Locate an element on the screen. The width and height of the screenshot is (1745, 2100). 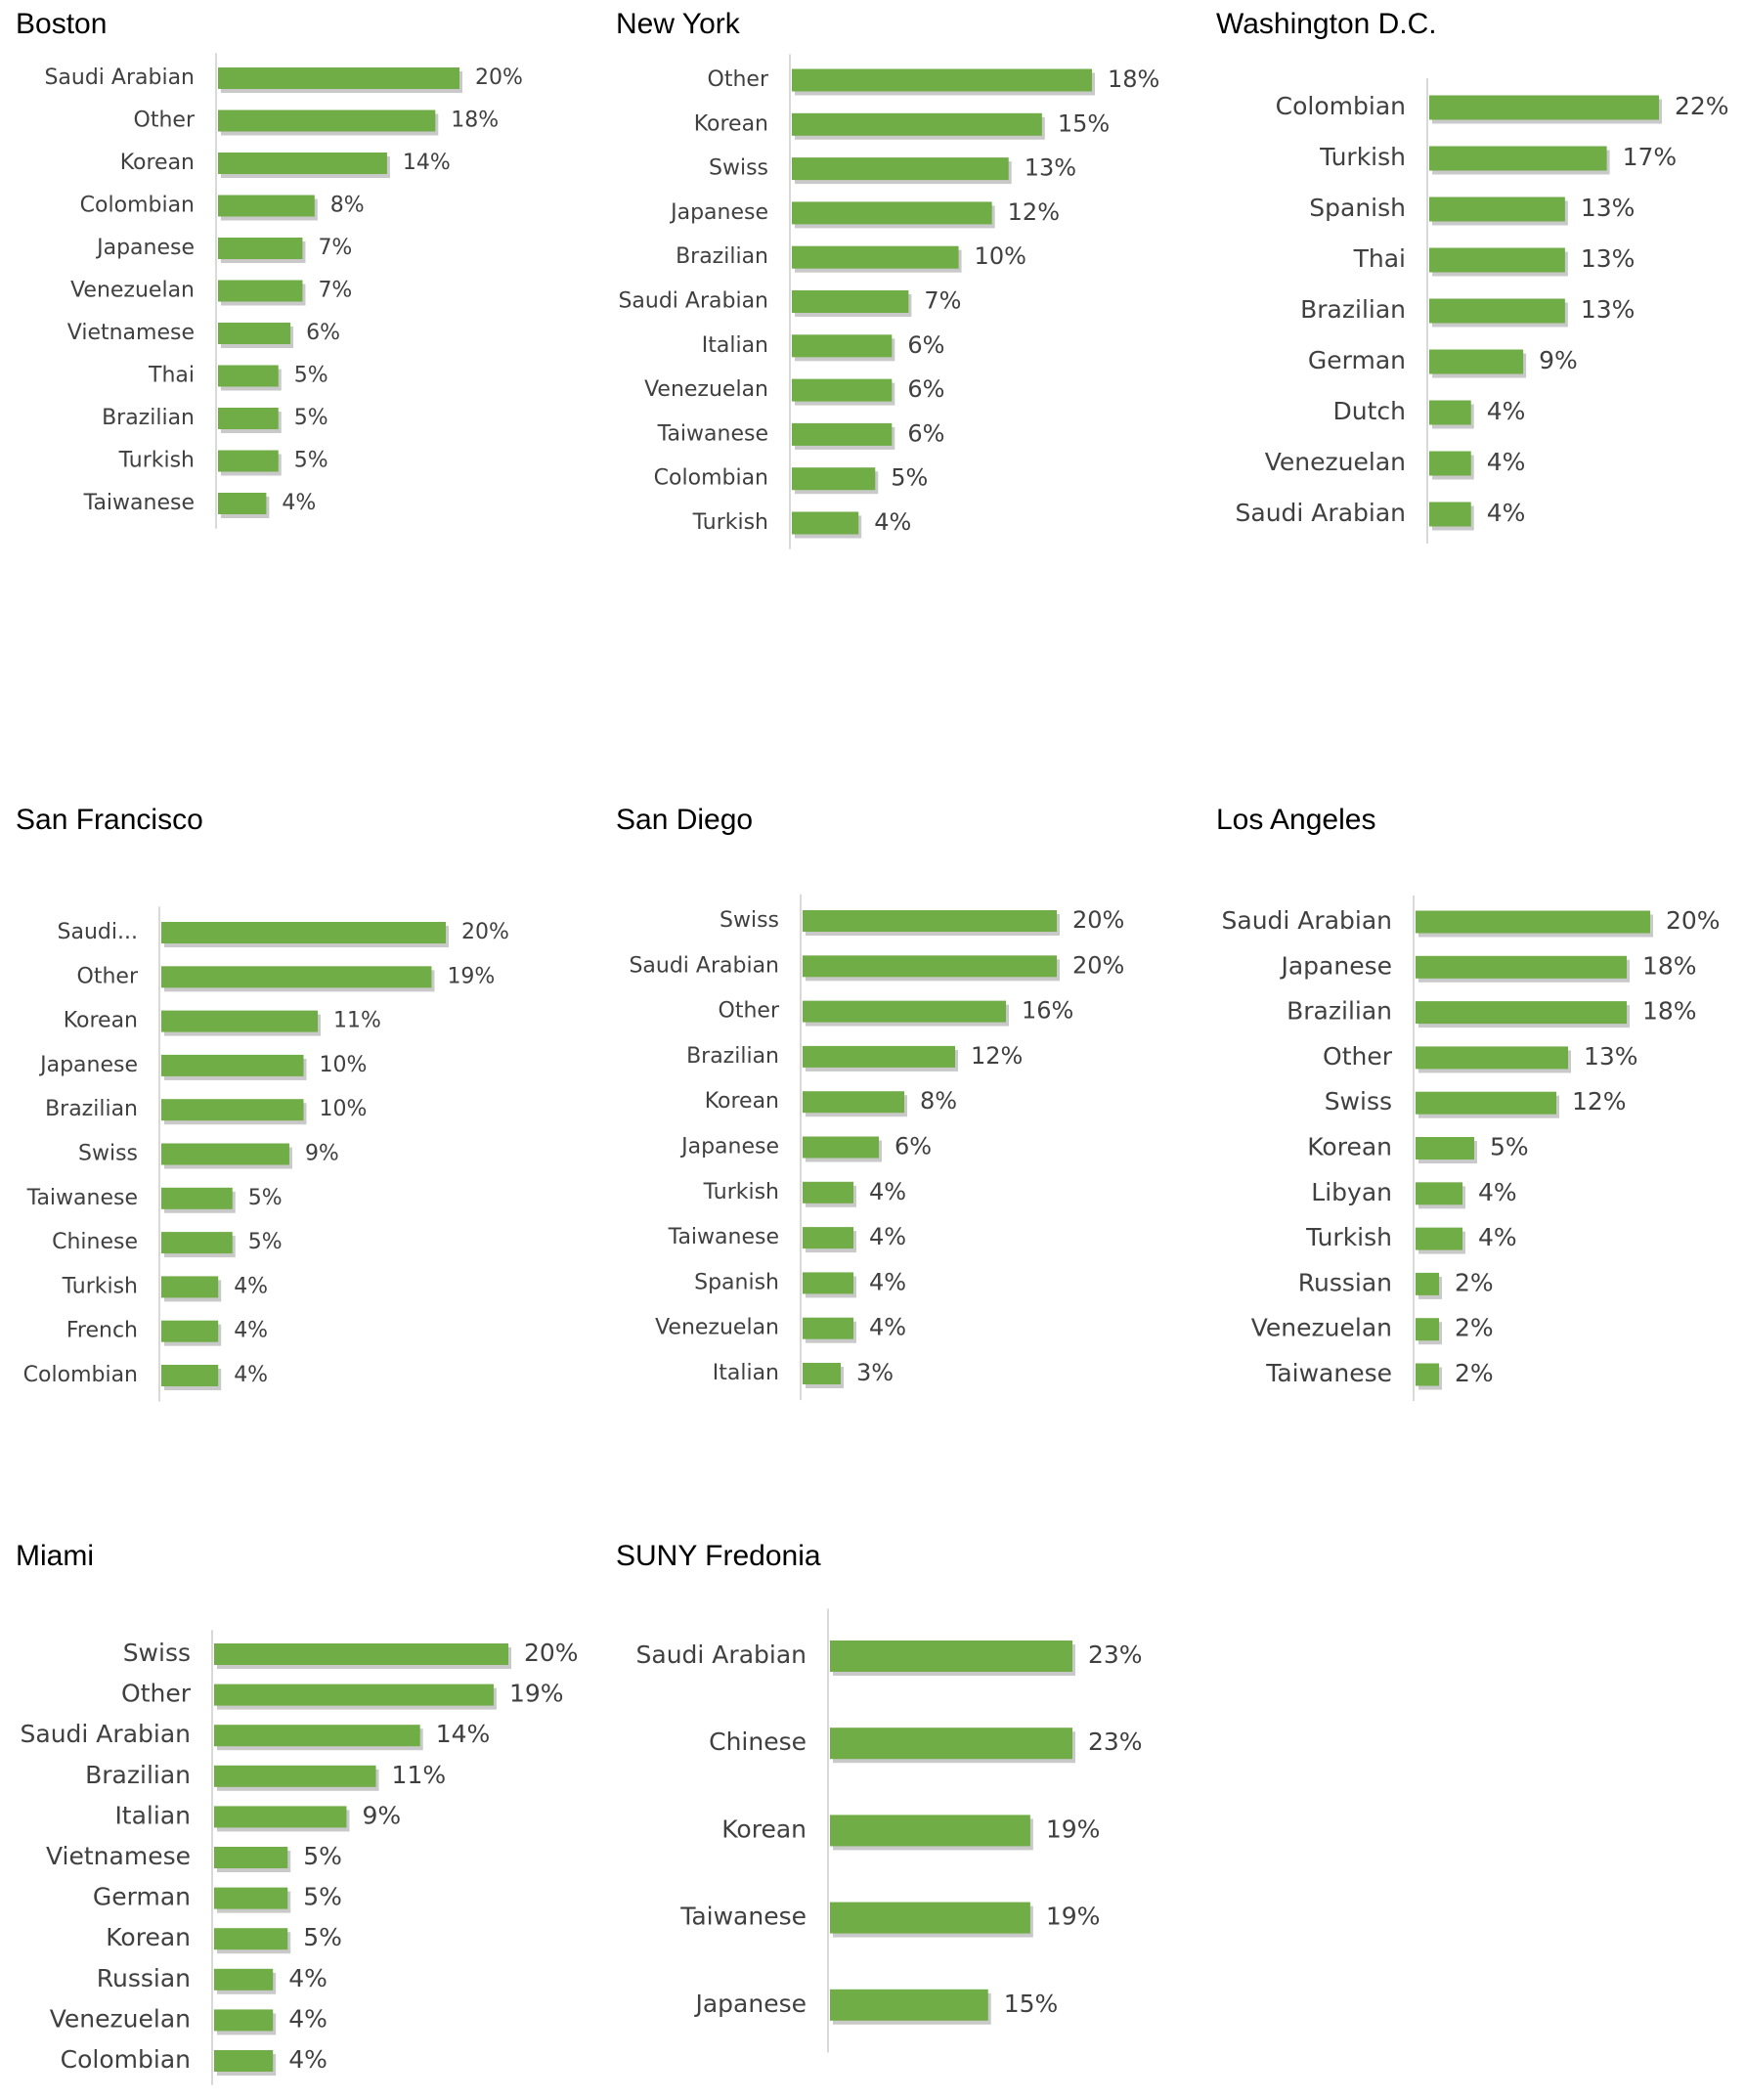
category-label: Italian is located at coordinates (735, 345).